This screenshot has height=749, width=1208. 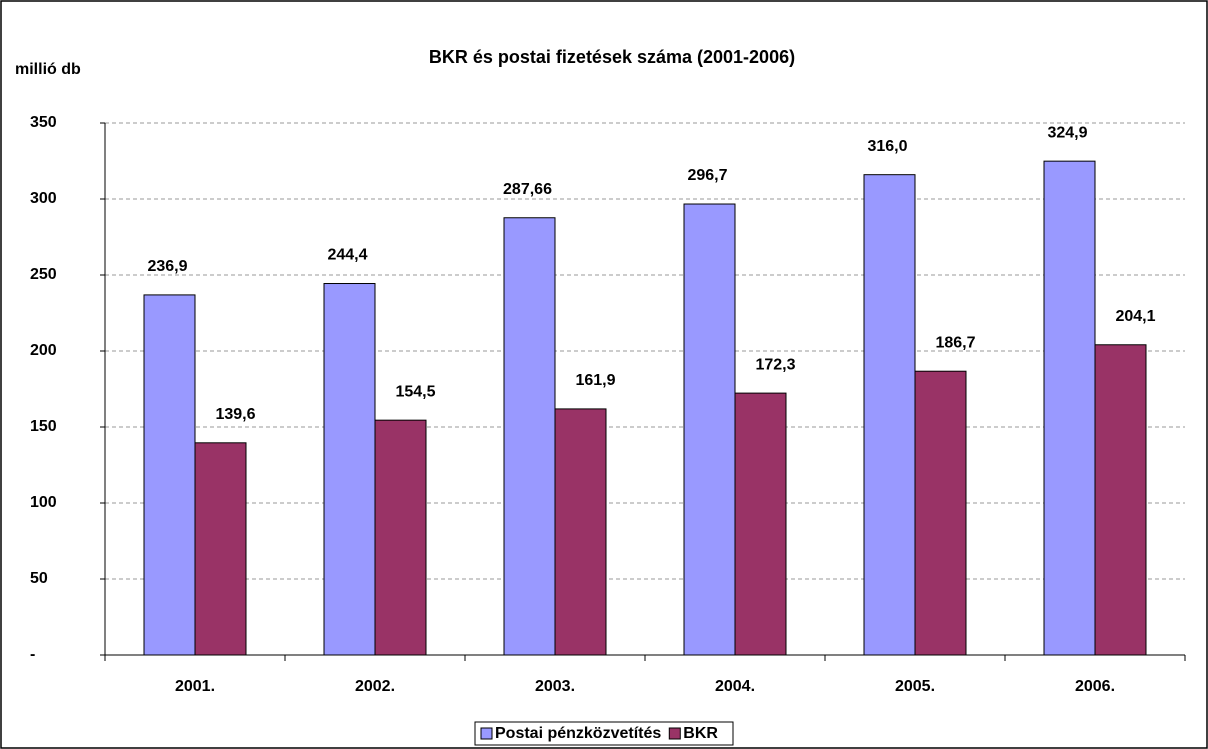 I want to click on data-label: 296,7, so click(x=707, y=175).